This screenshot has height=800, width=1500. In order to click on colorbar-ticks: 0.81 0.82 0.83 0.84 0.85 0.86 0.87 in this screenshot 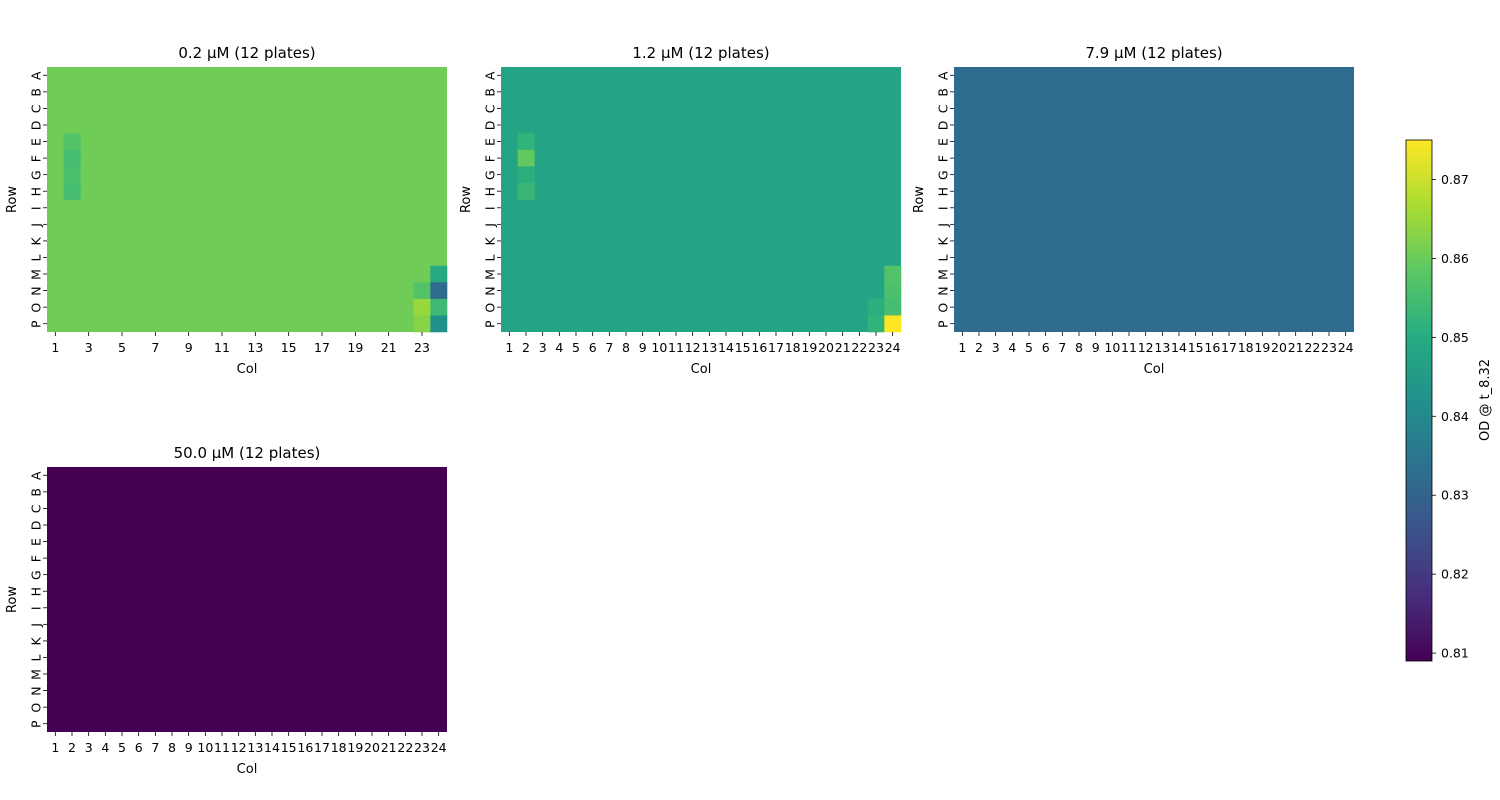, I will do `click(1450, 416)`.